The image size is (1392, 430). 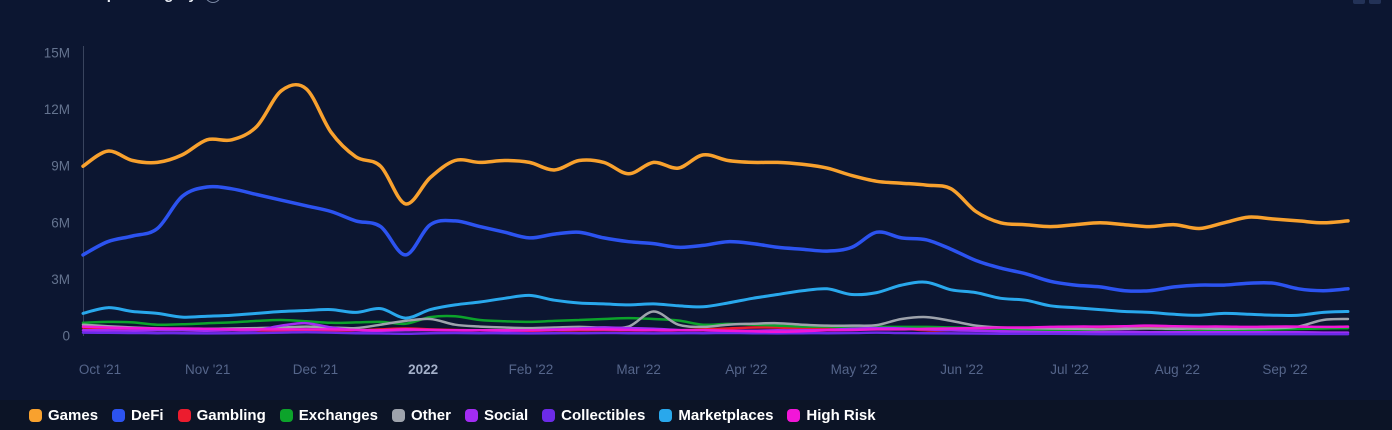 What do you see at coordinates (549, 415) in the screenshot?
I see `legend-swatch-collectibles` at bounding box center [549, 415].